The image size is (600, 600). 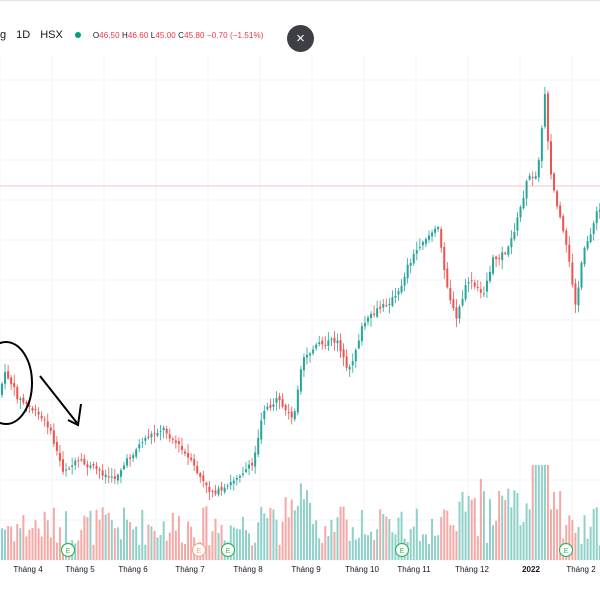 What do you see at coordinates (3, 35) in the screenshot?
I see `symbol-name: g` at bounding box center [3, 35].